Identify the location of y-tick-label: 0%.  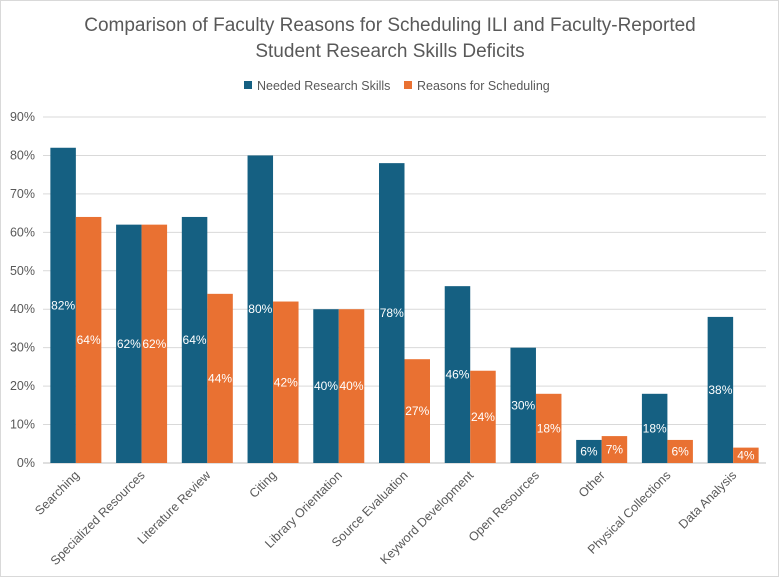
(26, 463).